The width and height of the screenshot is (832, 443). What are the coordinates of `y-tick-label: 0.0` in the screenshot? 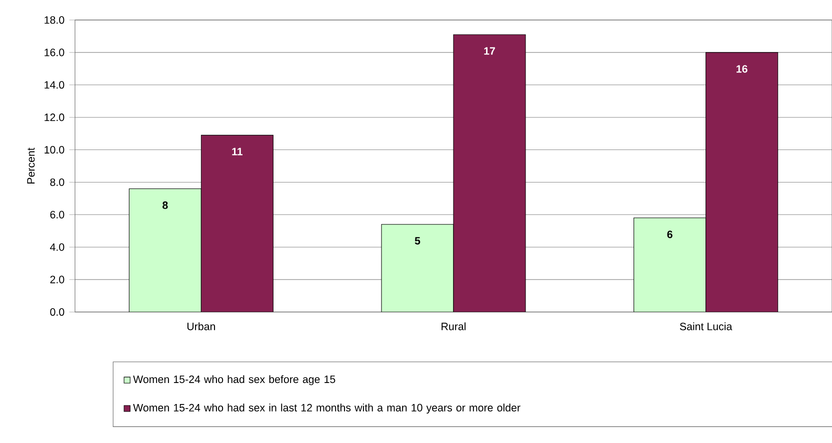 It's located at (57, 312).